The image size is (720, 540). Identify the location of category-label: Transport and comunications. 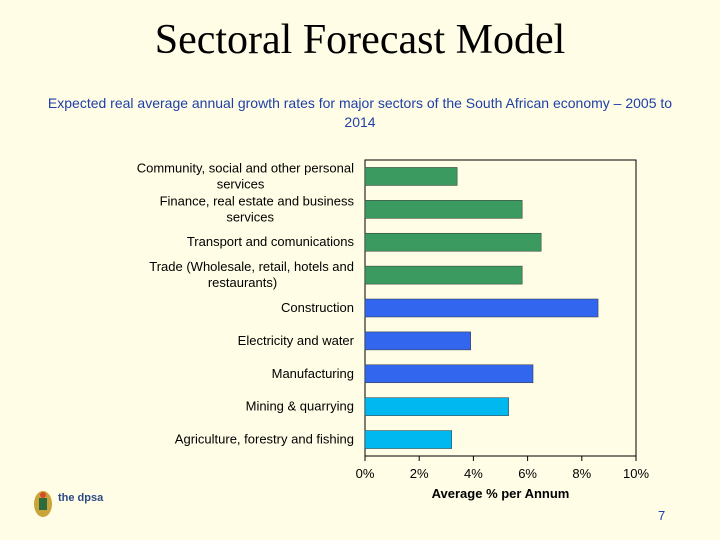
(271, 241).